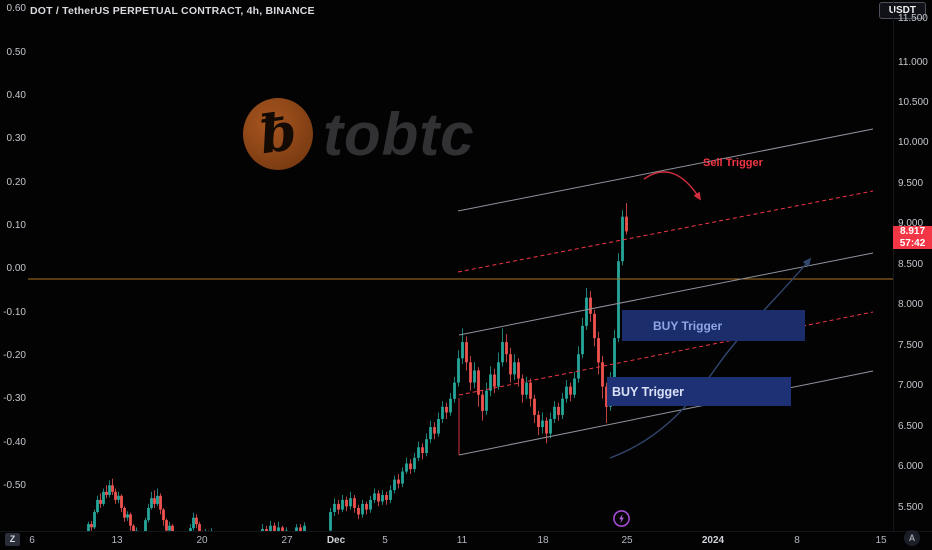  I want to click on buy-trigger-box-1: BUY Trigger, so click(713, 325).